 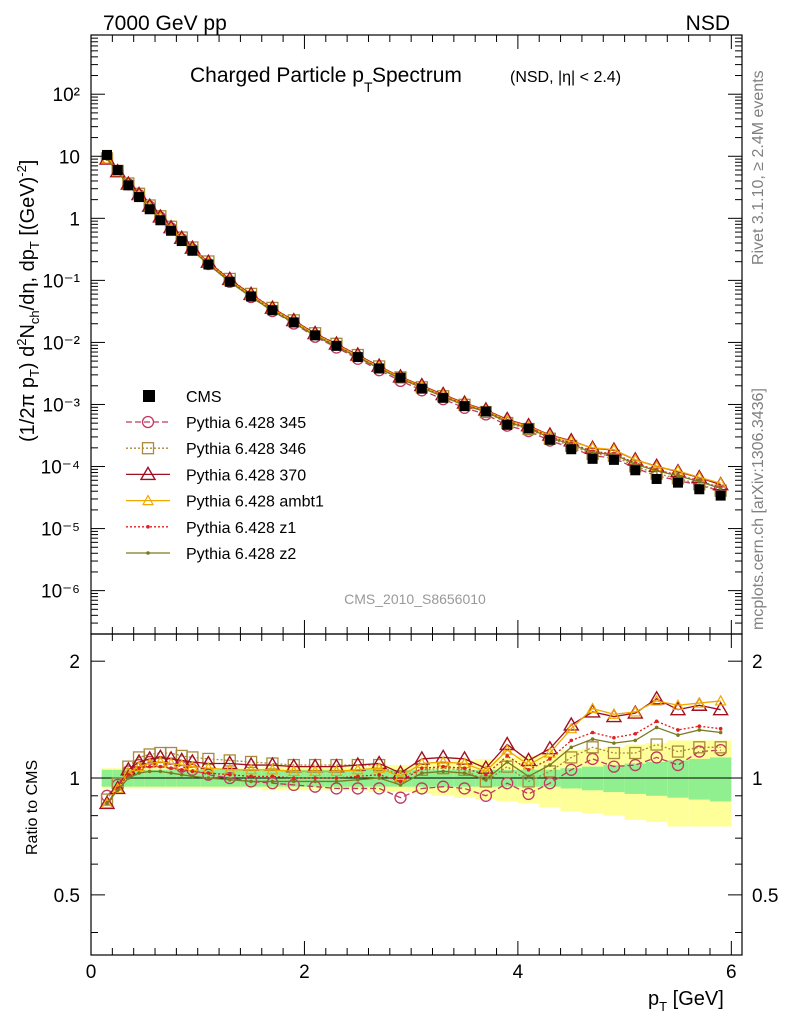 What do you see at coordinates (246, 449) in the screenshot?
I see `legend-label-p346: Pythia 6.428 346` at bounding box center [246, 449].